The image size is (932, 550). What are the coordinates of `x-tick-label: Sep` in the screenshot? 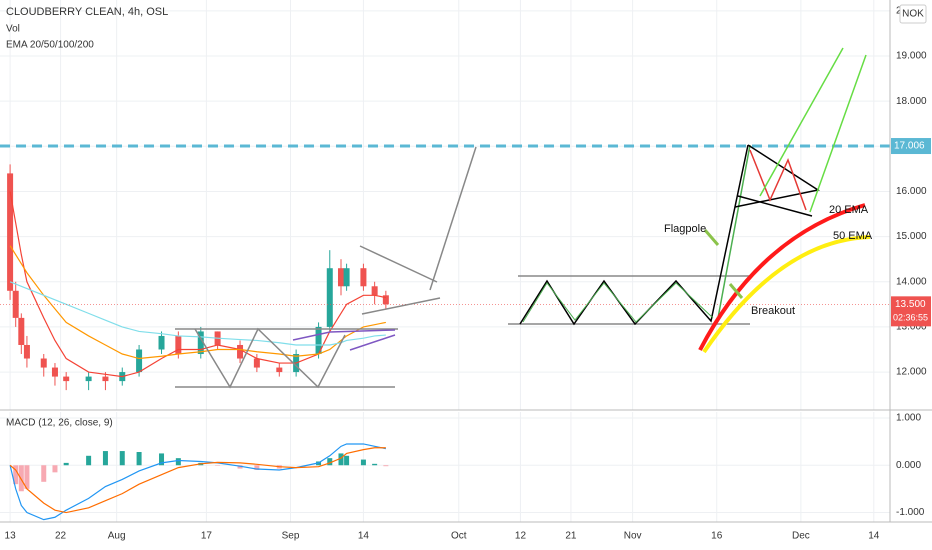 It's located at (291, 536).